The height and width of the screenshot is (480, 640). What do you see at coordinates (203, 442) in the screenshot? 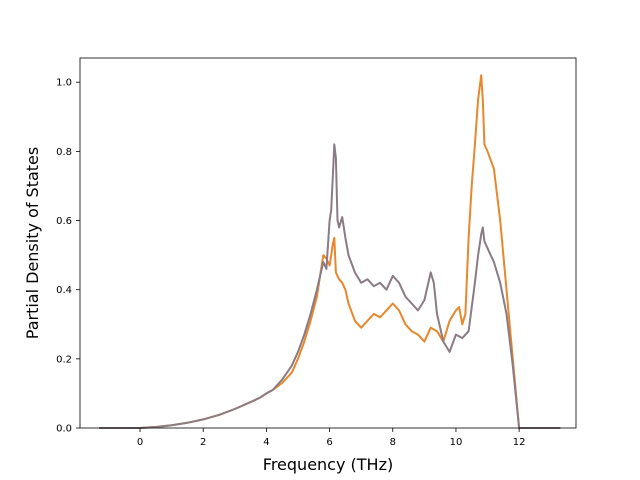
I see `x-tick-label: 2` at bounding box center [203, 442].